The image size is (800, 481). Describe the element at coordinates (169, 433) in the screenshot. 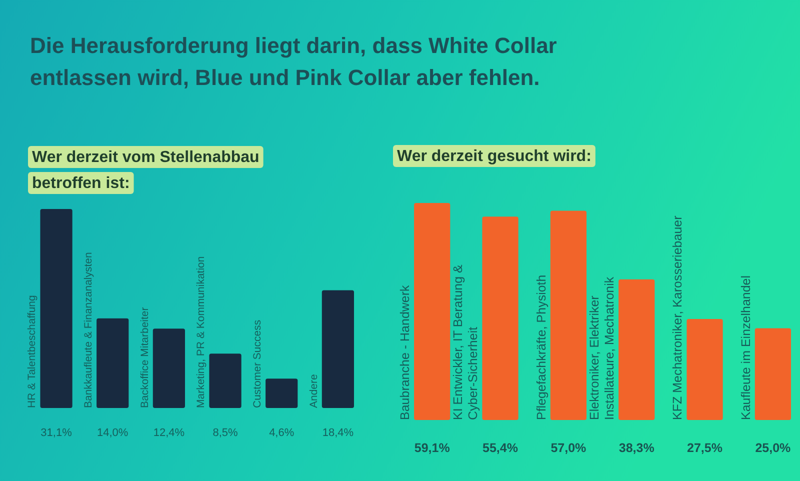

I see `data-label: 12,4%` at that location.